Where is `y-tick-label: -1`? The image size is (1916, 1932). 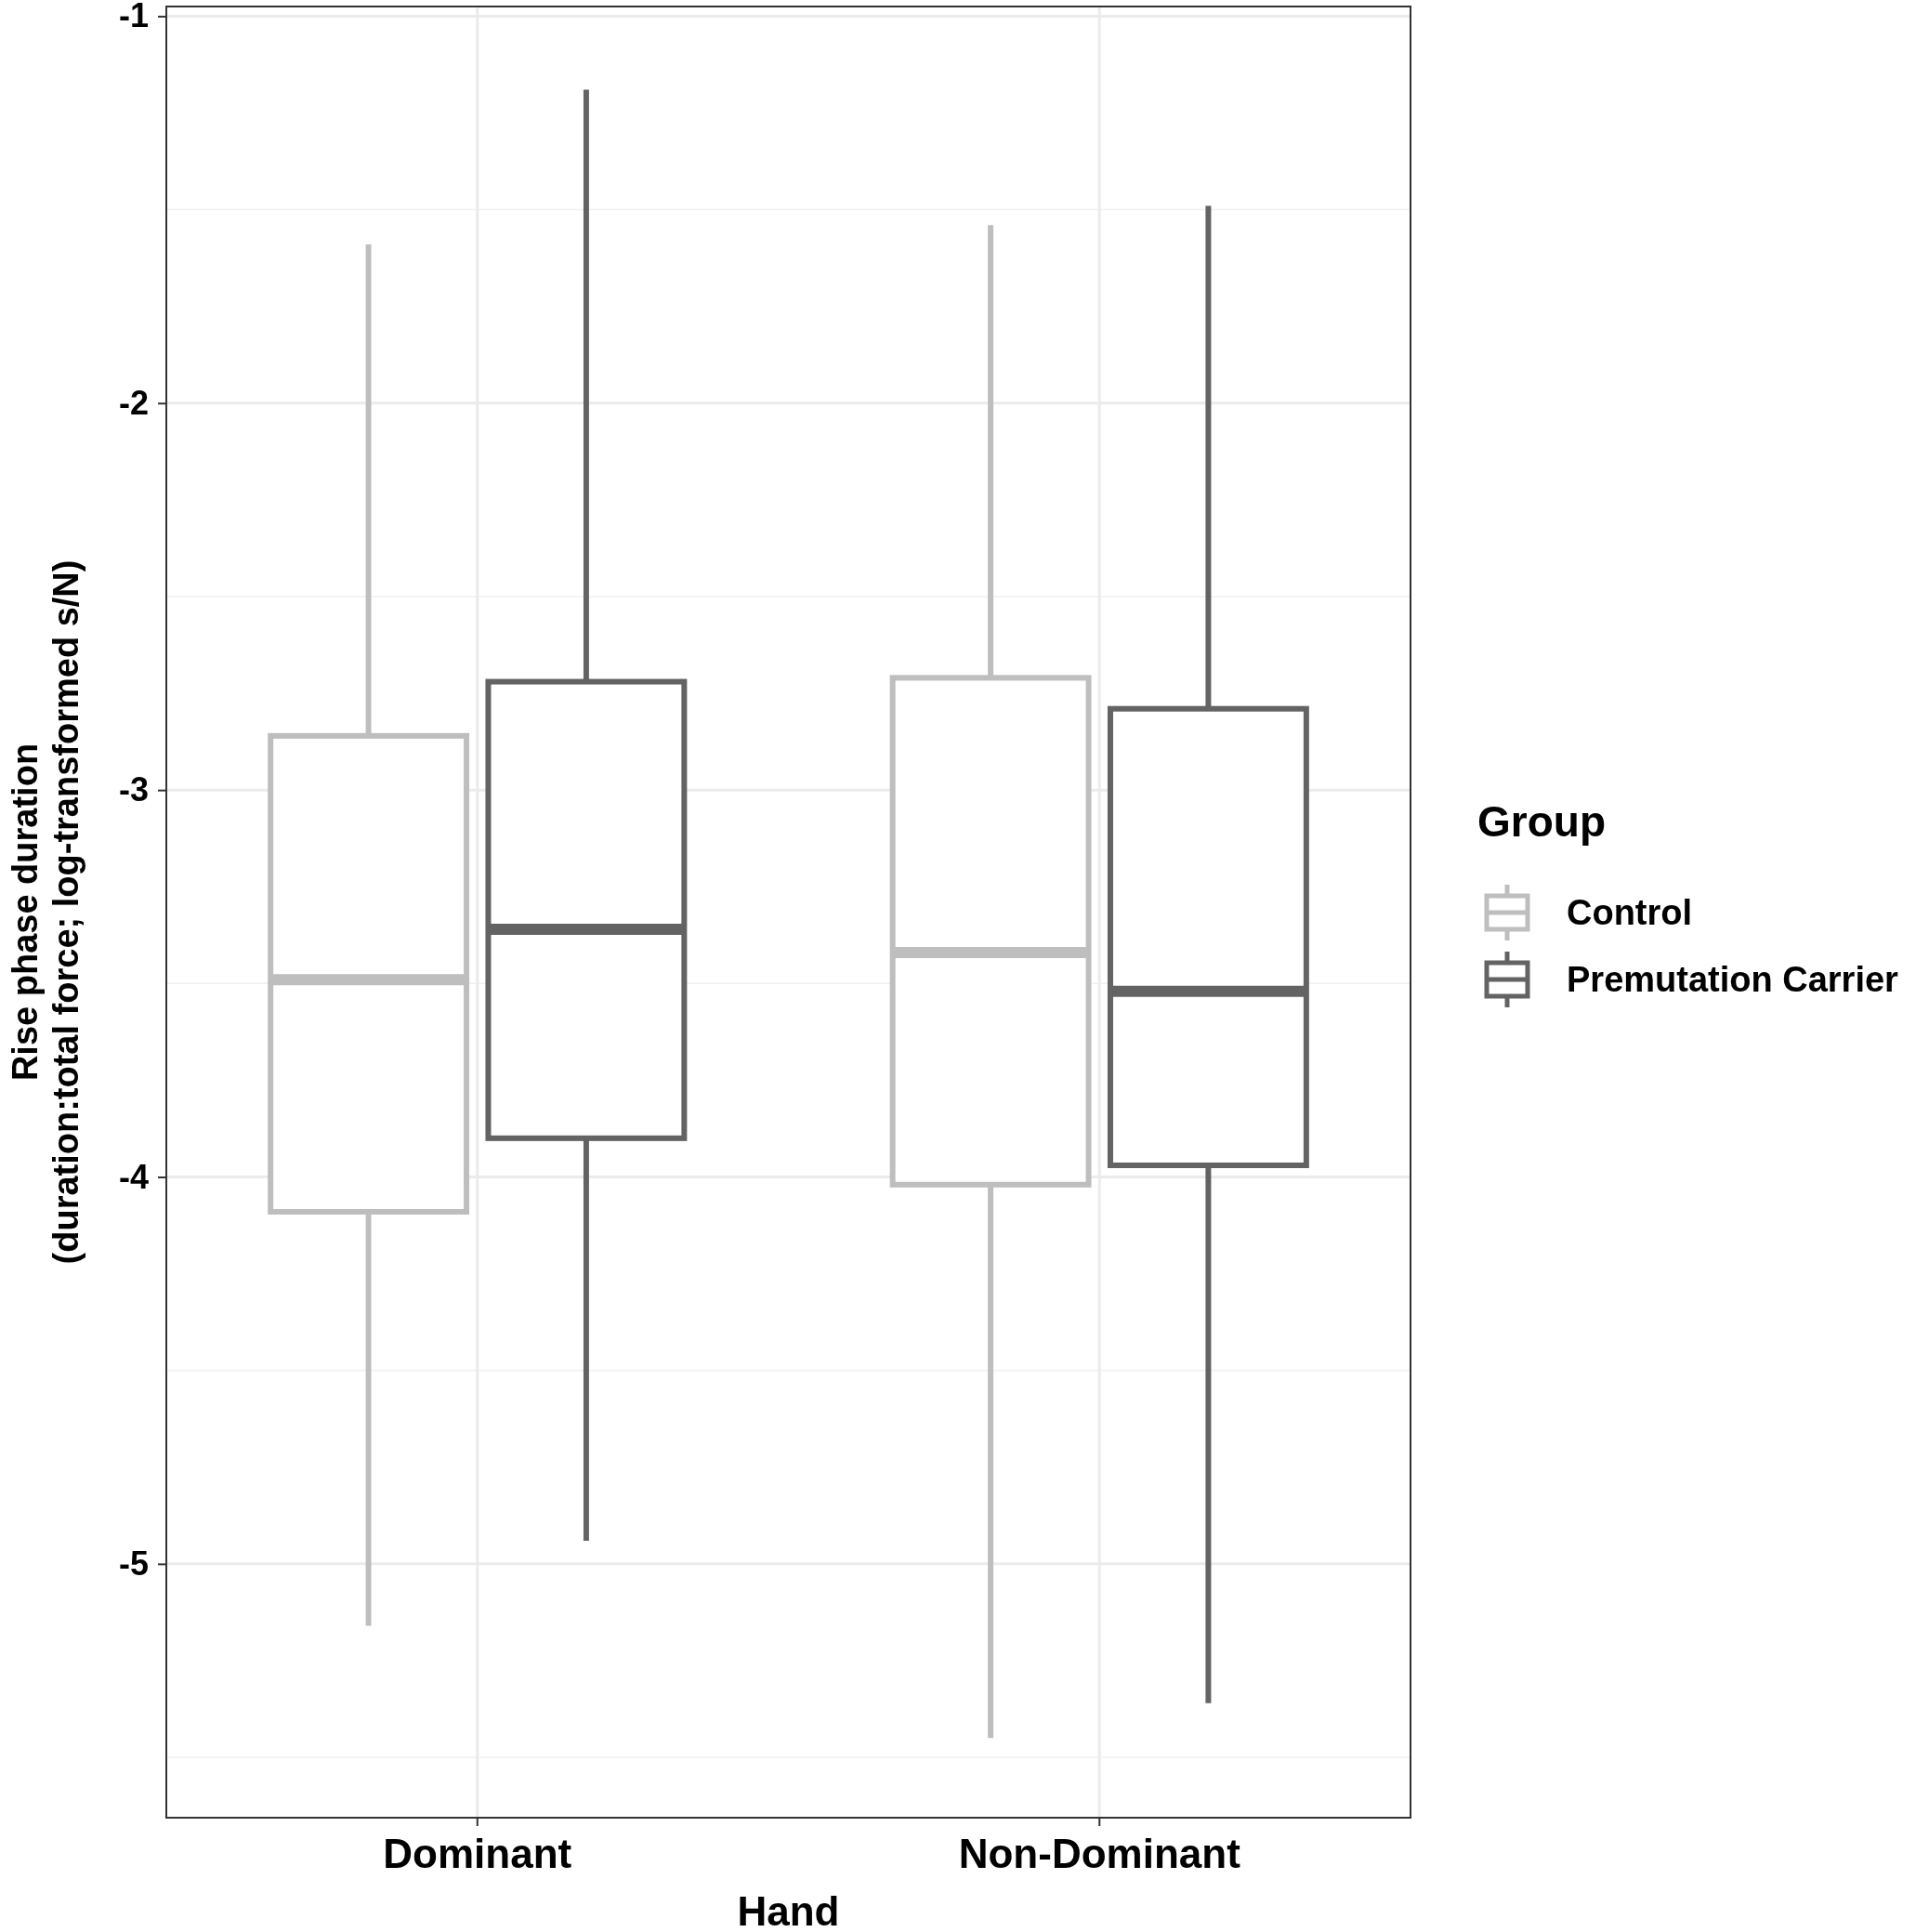 y-tick-label: -1 is located at coordinates (133, 17).